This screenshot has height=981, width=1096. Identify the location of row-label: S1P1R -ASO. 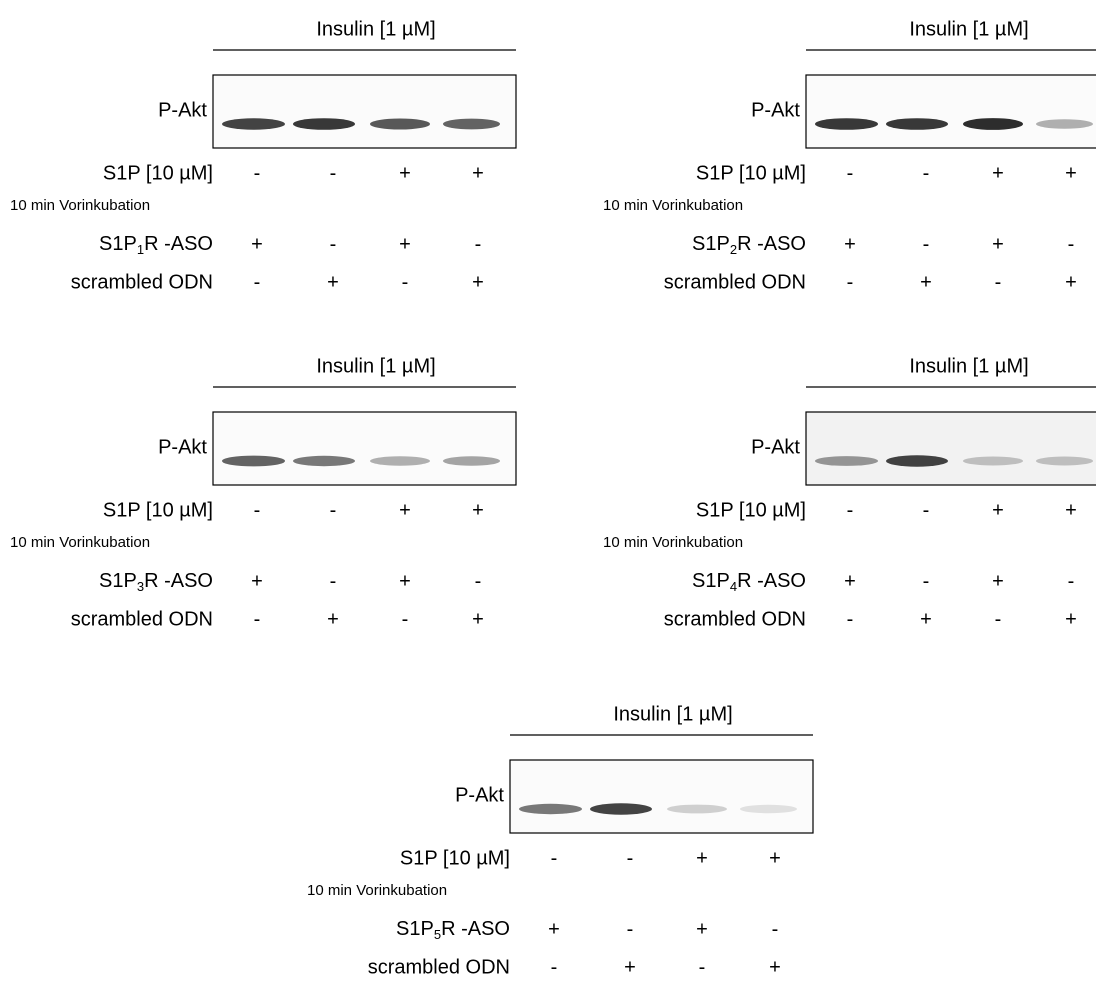
(156, 245).